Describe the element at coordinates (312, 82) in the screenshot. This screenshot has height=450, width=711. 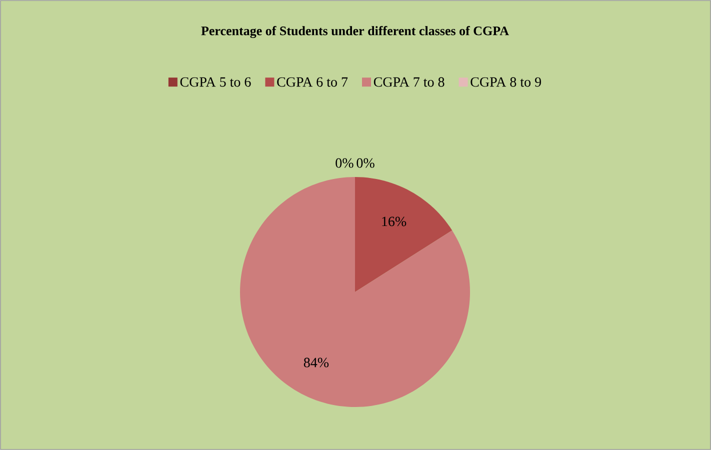
I see `legend-label: CGPA 6 to 7` at that location.